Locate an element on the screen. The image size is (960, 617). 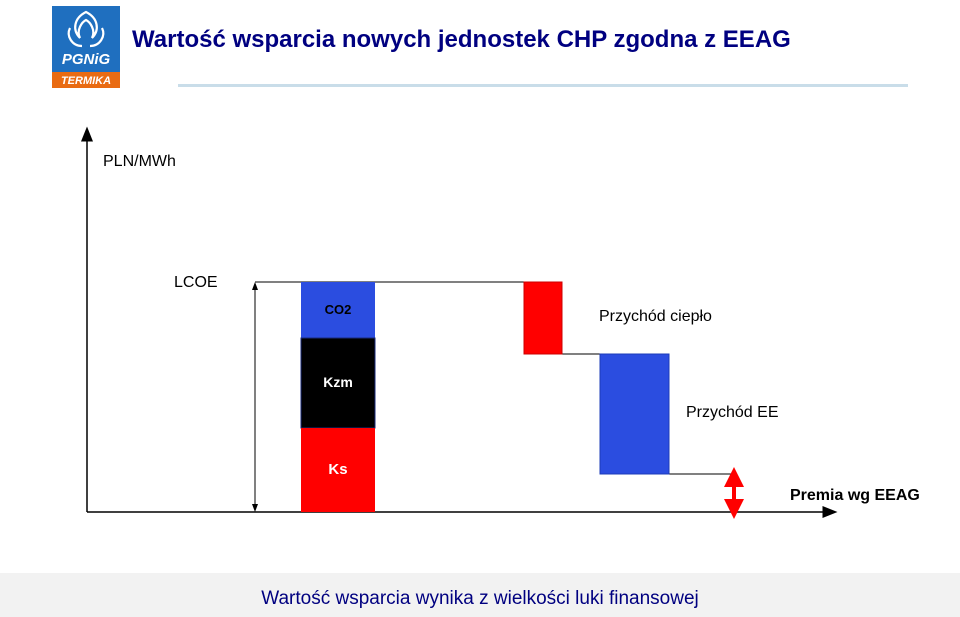
ks-bar is located at coordinates (338, 470).